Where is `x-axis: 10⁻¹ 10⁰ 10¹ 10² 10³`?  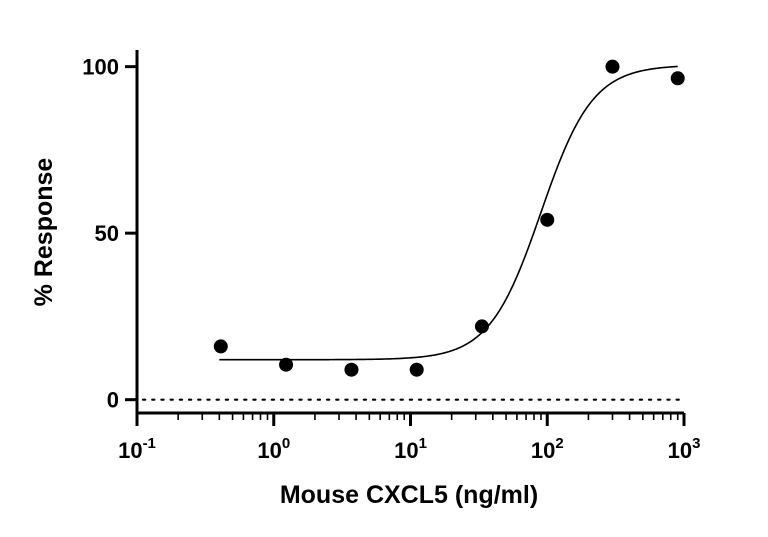 x-axis: 10⁻¹ 10⁰ 10¹ 10² 10³ is located at coordinates (409, 437).